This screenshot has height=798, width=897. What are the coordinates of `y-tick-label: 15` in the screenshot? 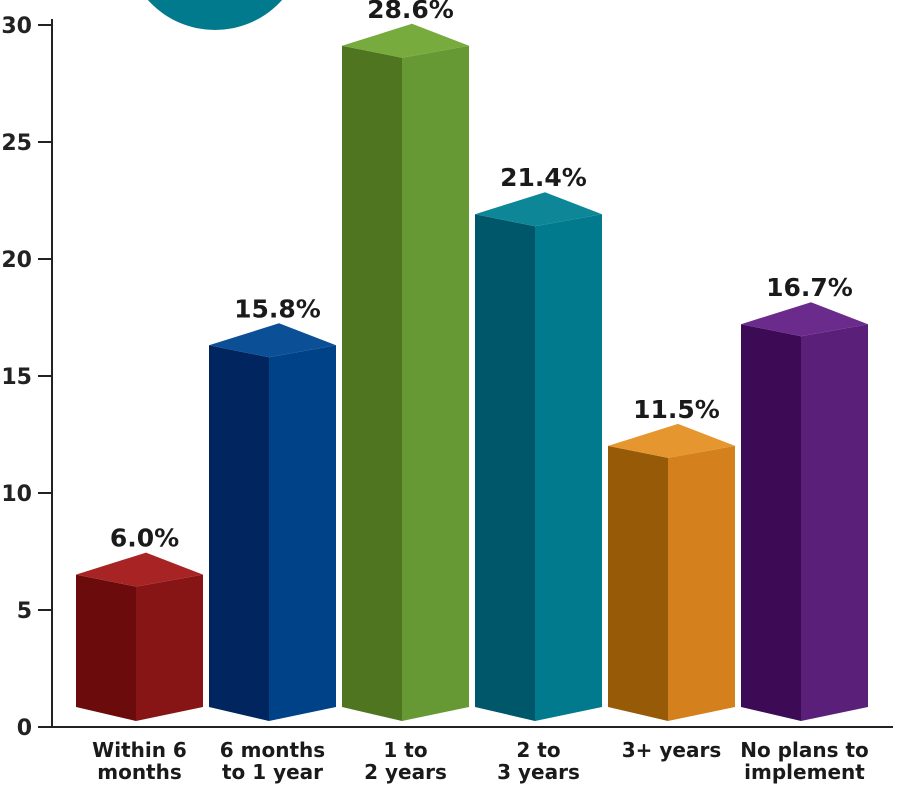 It's located at (16, 377).